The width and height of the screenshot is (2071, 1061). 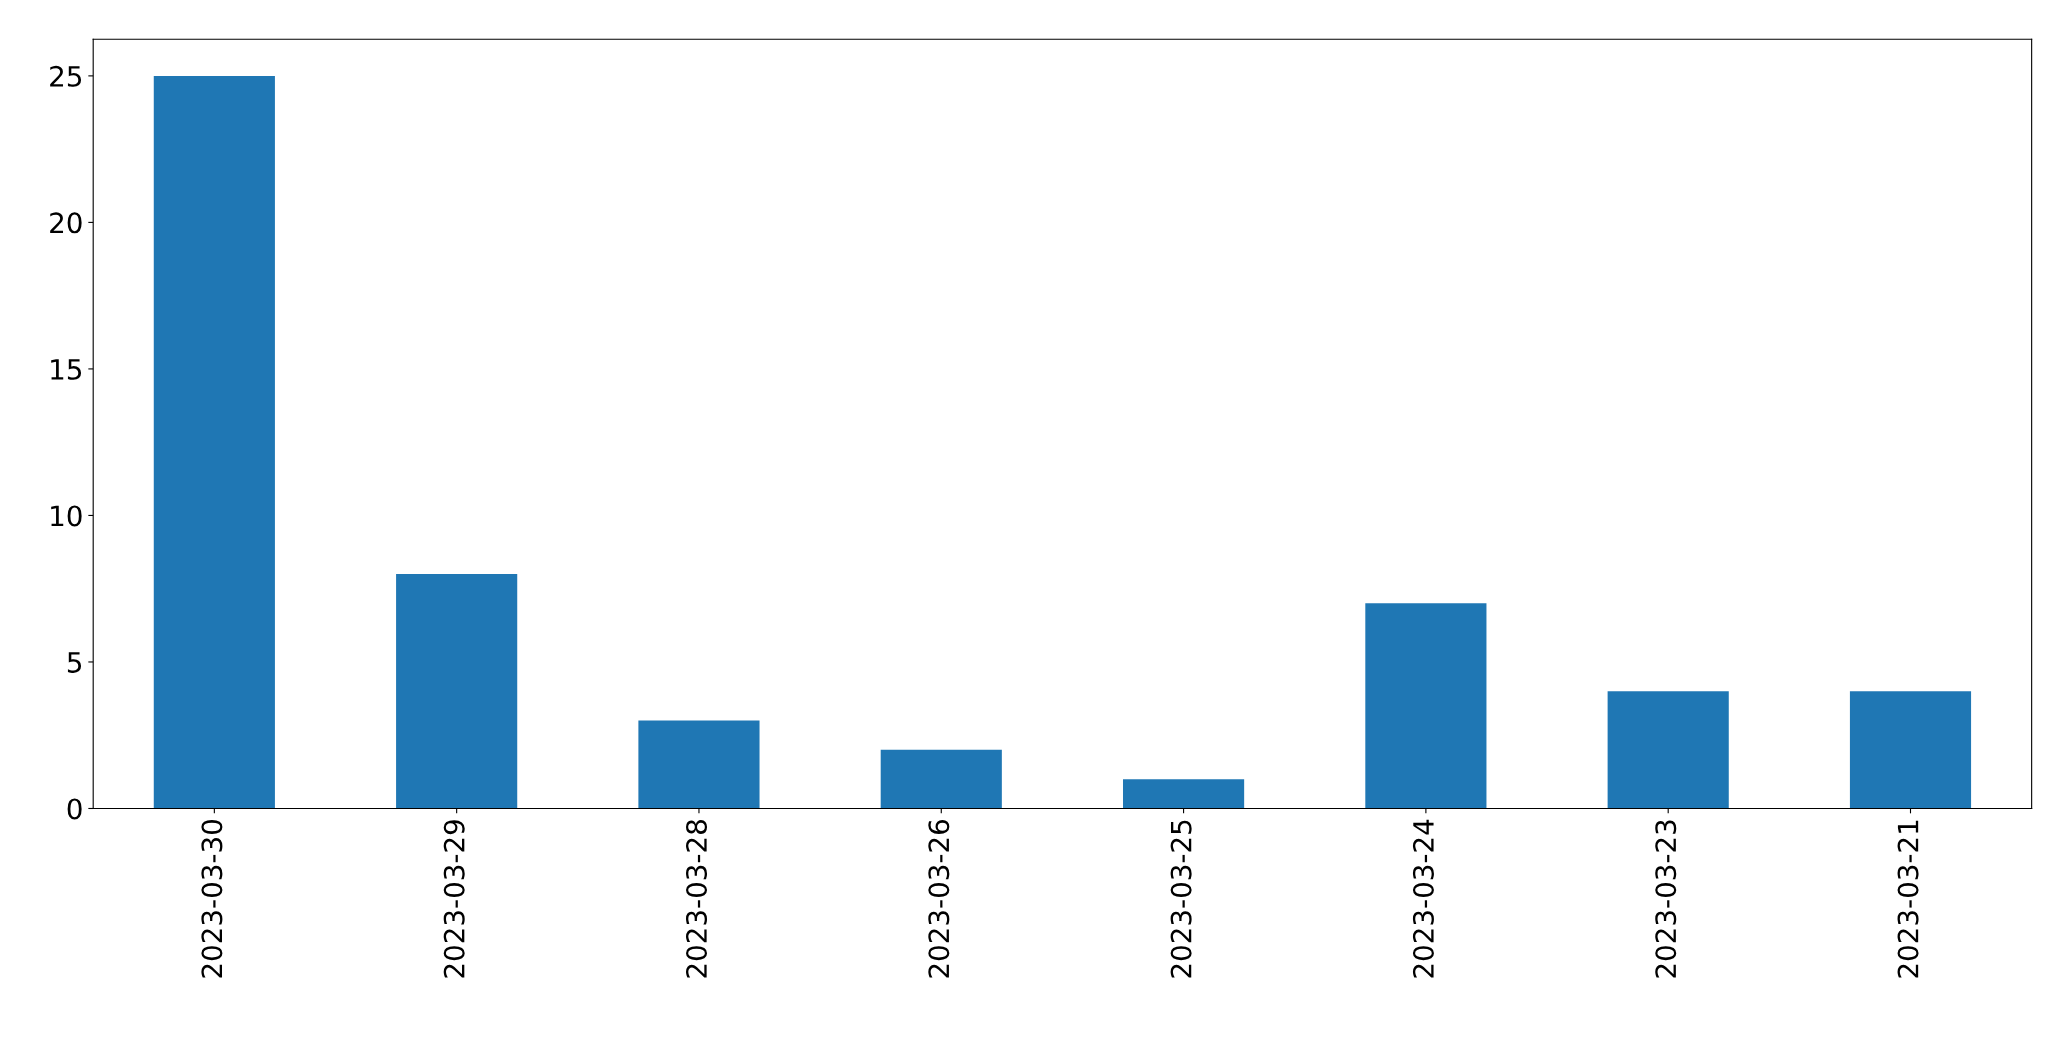 What do you see at coordinates (939, 898) in the screenshot?
I see `x-tick-label: 2023-03-26` at bounding box center [939, 898].